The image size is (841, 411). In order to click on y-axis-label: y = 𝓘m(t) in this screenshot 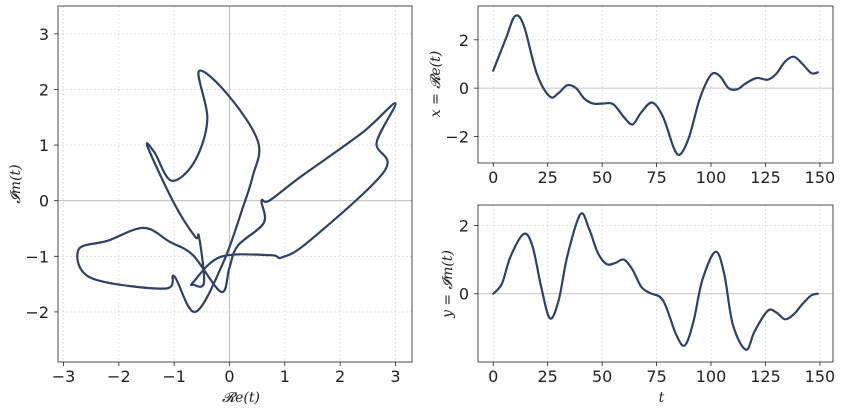, I will do `click(448, 284)`.